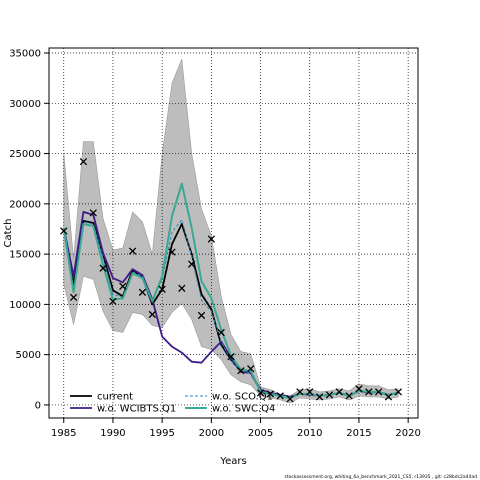 The height and width of the screenshot is (480, 480). Describe the element at coordinates (407, 433) in the screenshot. I see `x-tick-label: 2020` at that location.